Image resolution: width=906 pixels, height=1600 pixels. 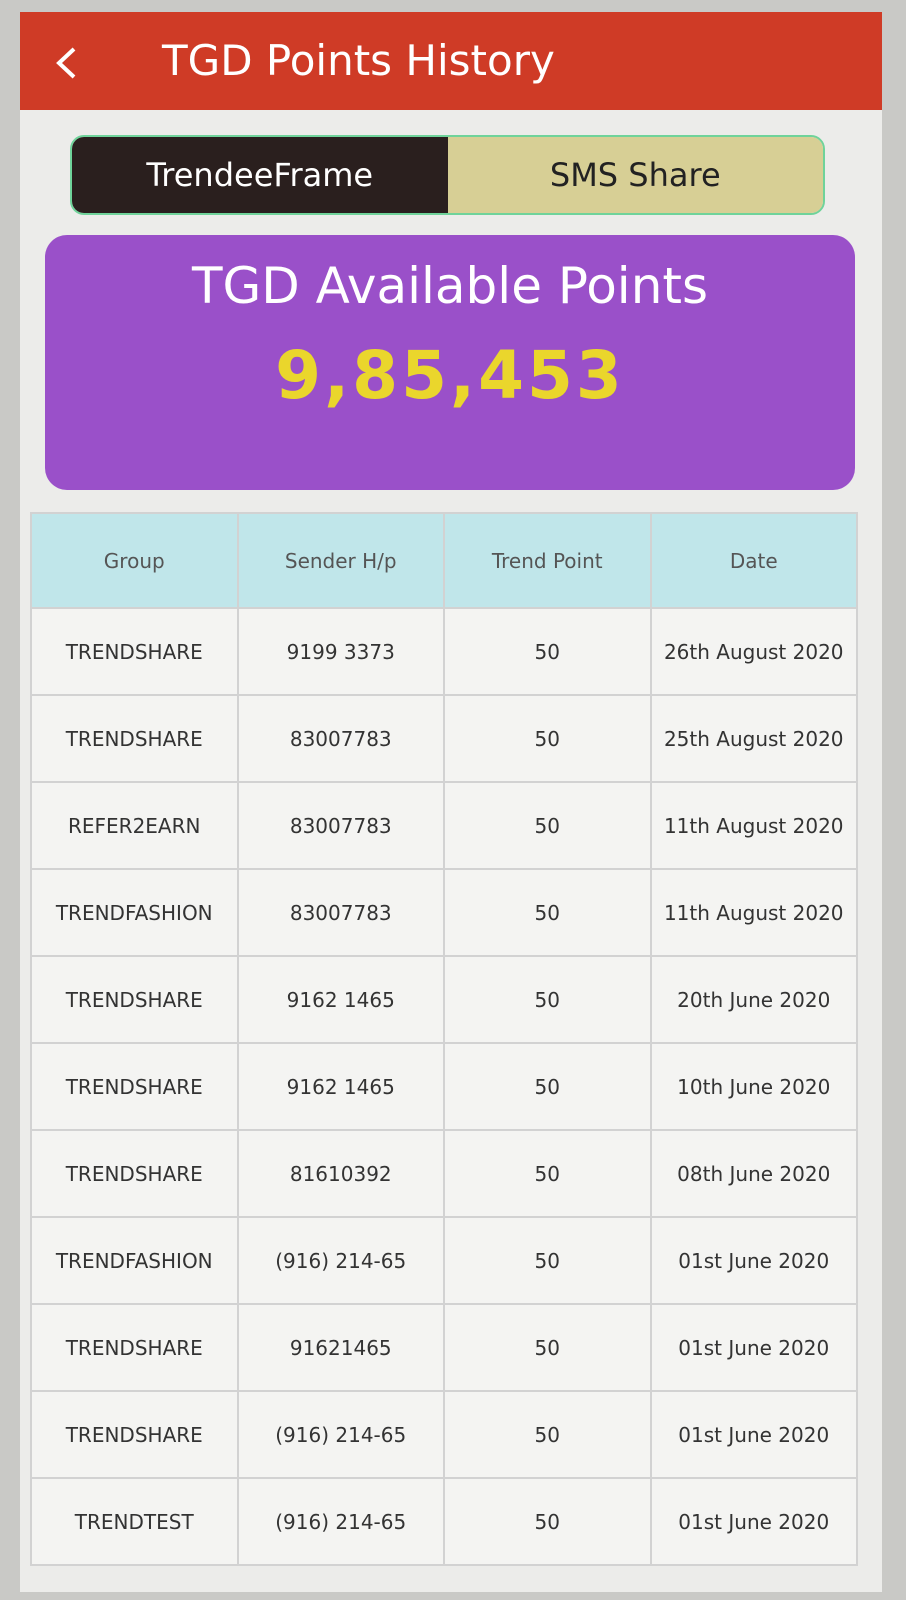 I want to click on table-cell: 20th June 2020, so click(x=753, y=999).